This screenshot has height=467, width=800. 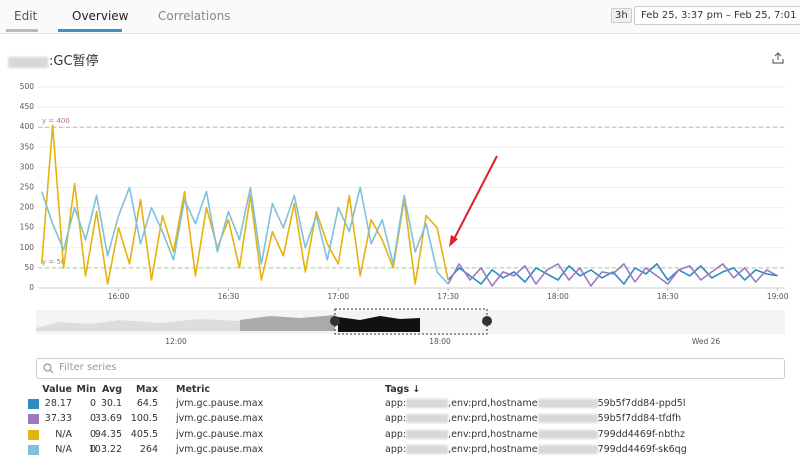 What do you see at coordinates (144, 419) in the screenshot?
I see `cell-max: 100.5` at bounding box center [144, 419].